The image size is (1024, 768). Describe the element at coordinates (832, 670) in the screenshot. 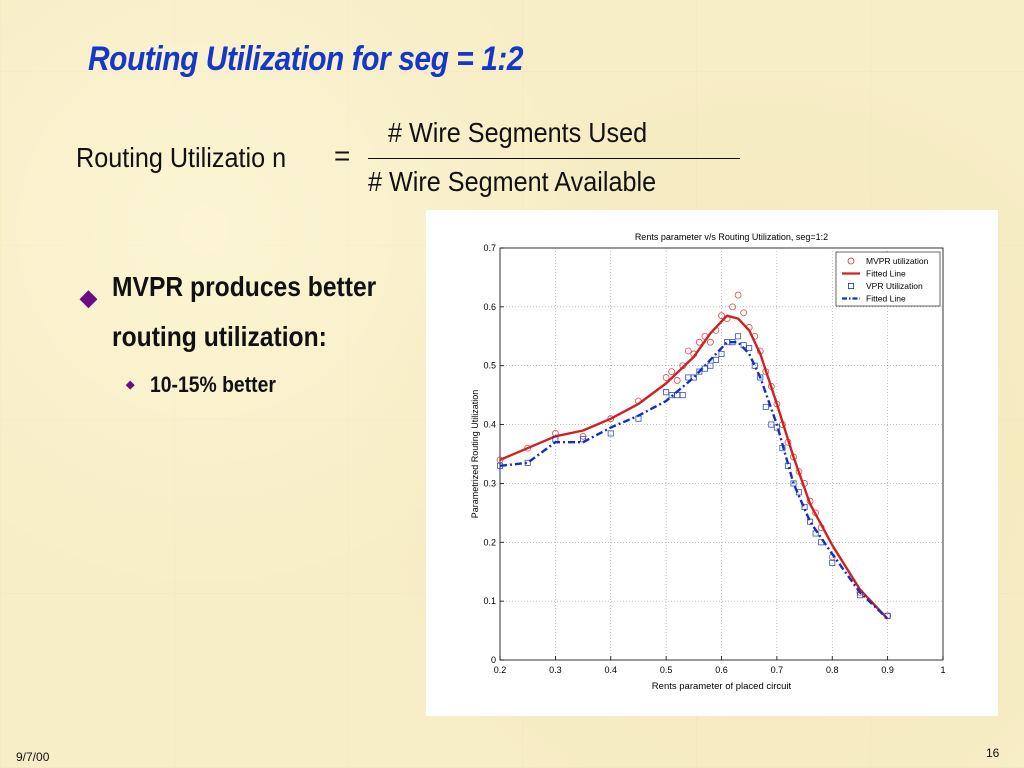

I see `x-tick-label: 0.8` at that location.